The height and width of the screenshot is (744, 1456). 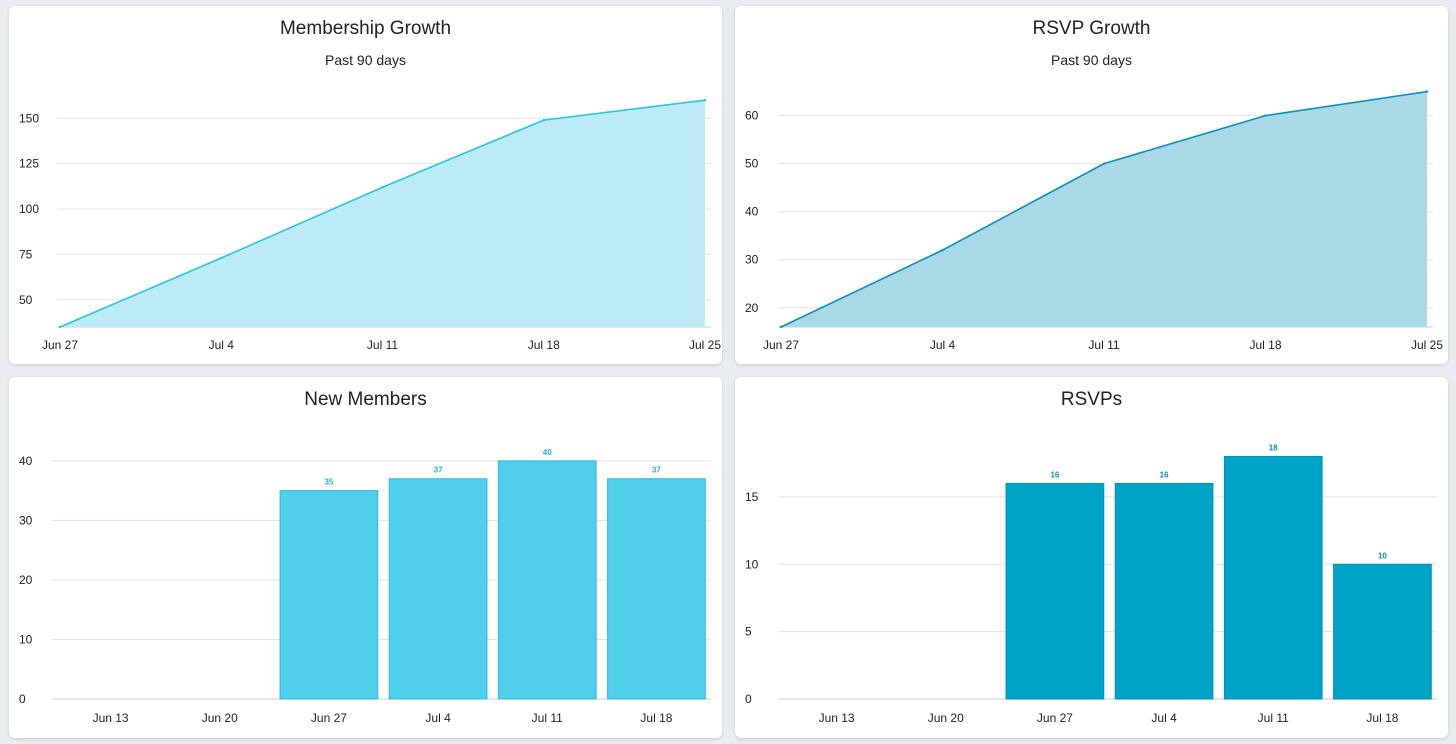 What do you see at coordinates (1273, 447) in the screenshot?
I see `rsvps-data-label: 18` at bounding box center [1273, 447].